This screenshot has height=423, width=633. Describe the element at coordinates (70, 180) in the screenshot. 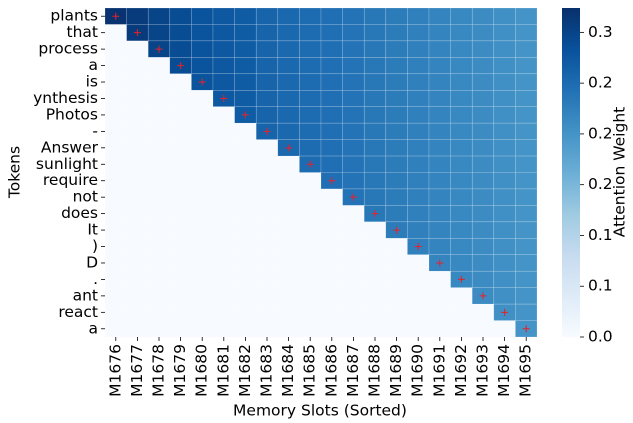

I see `y-tick-label: require` at that location.